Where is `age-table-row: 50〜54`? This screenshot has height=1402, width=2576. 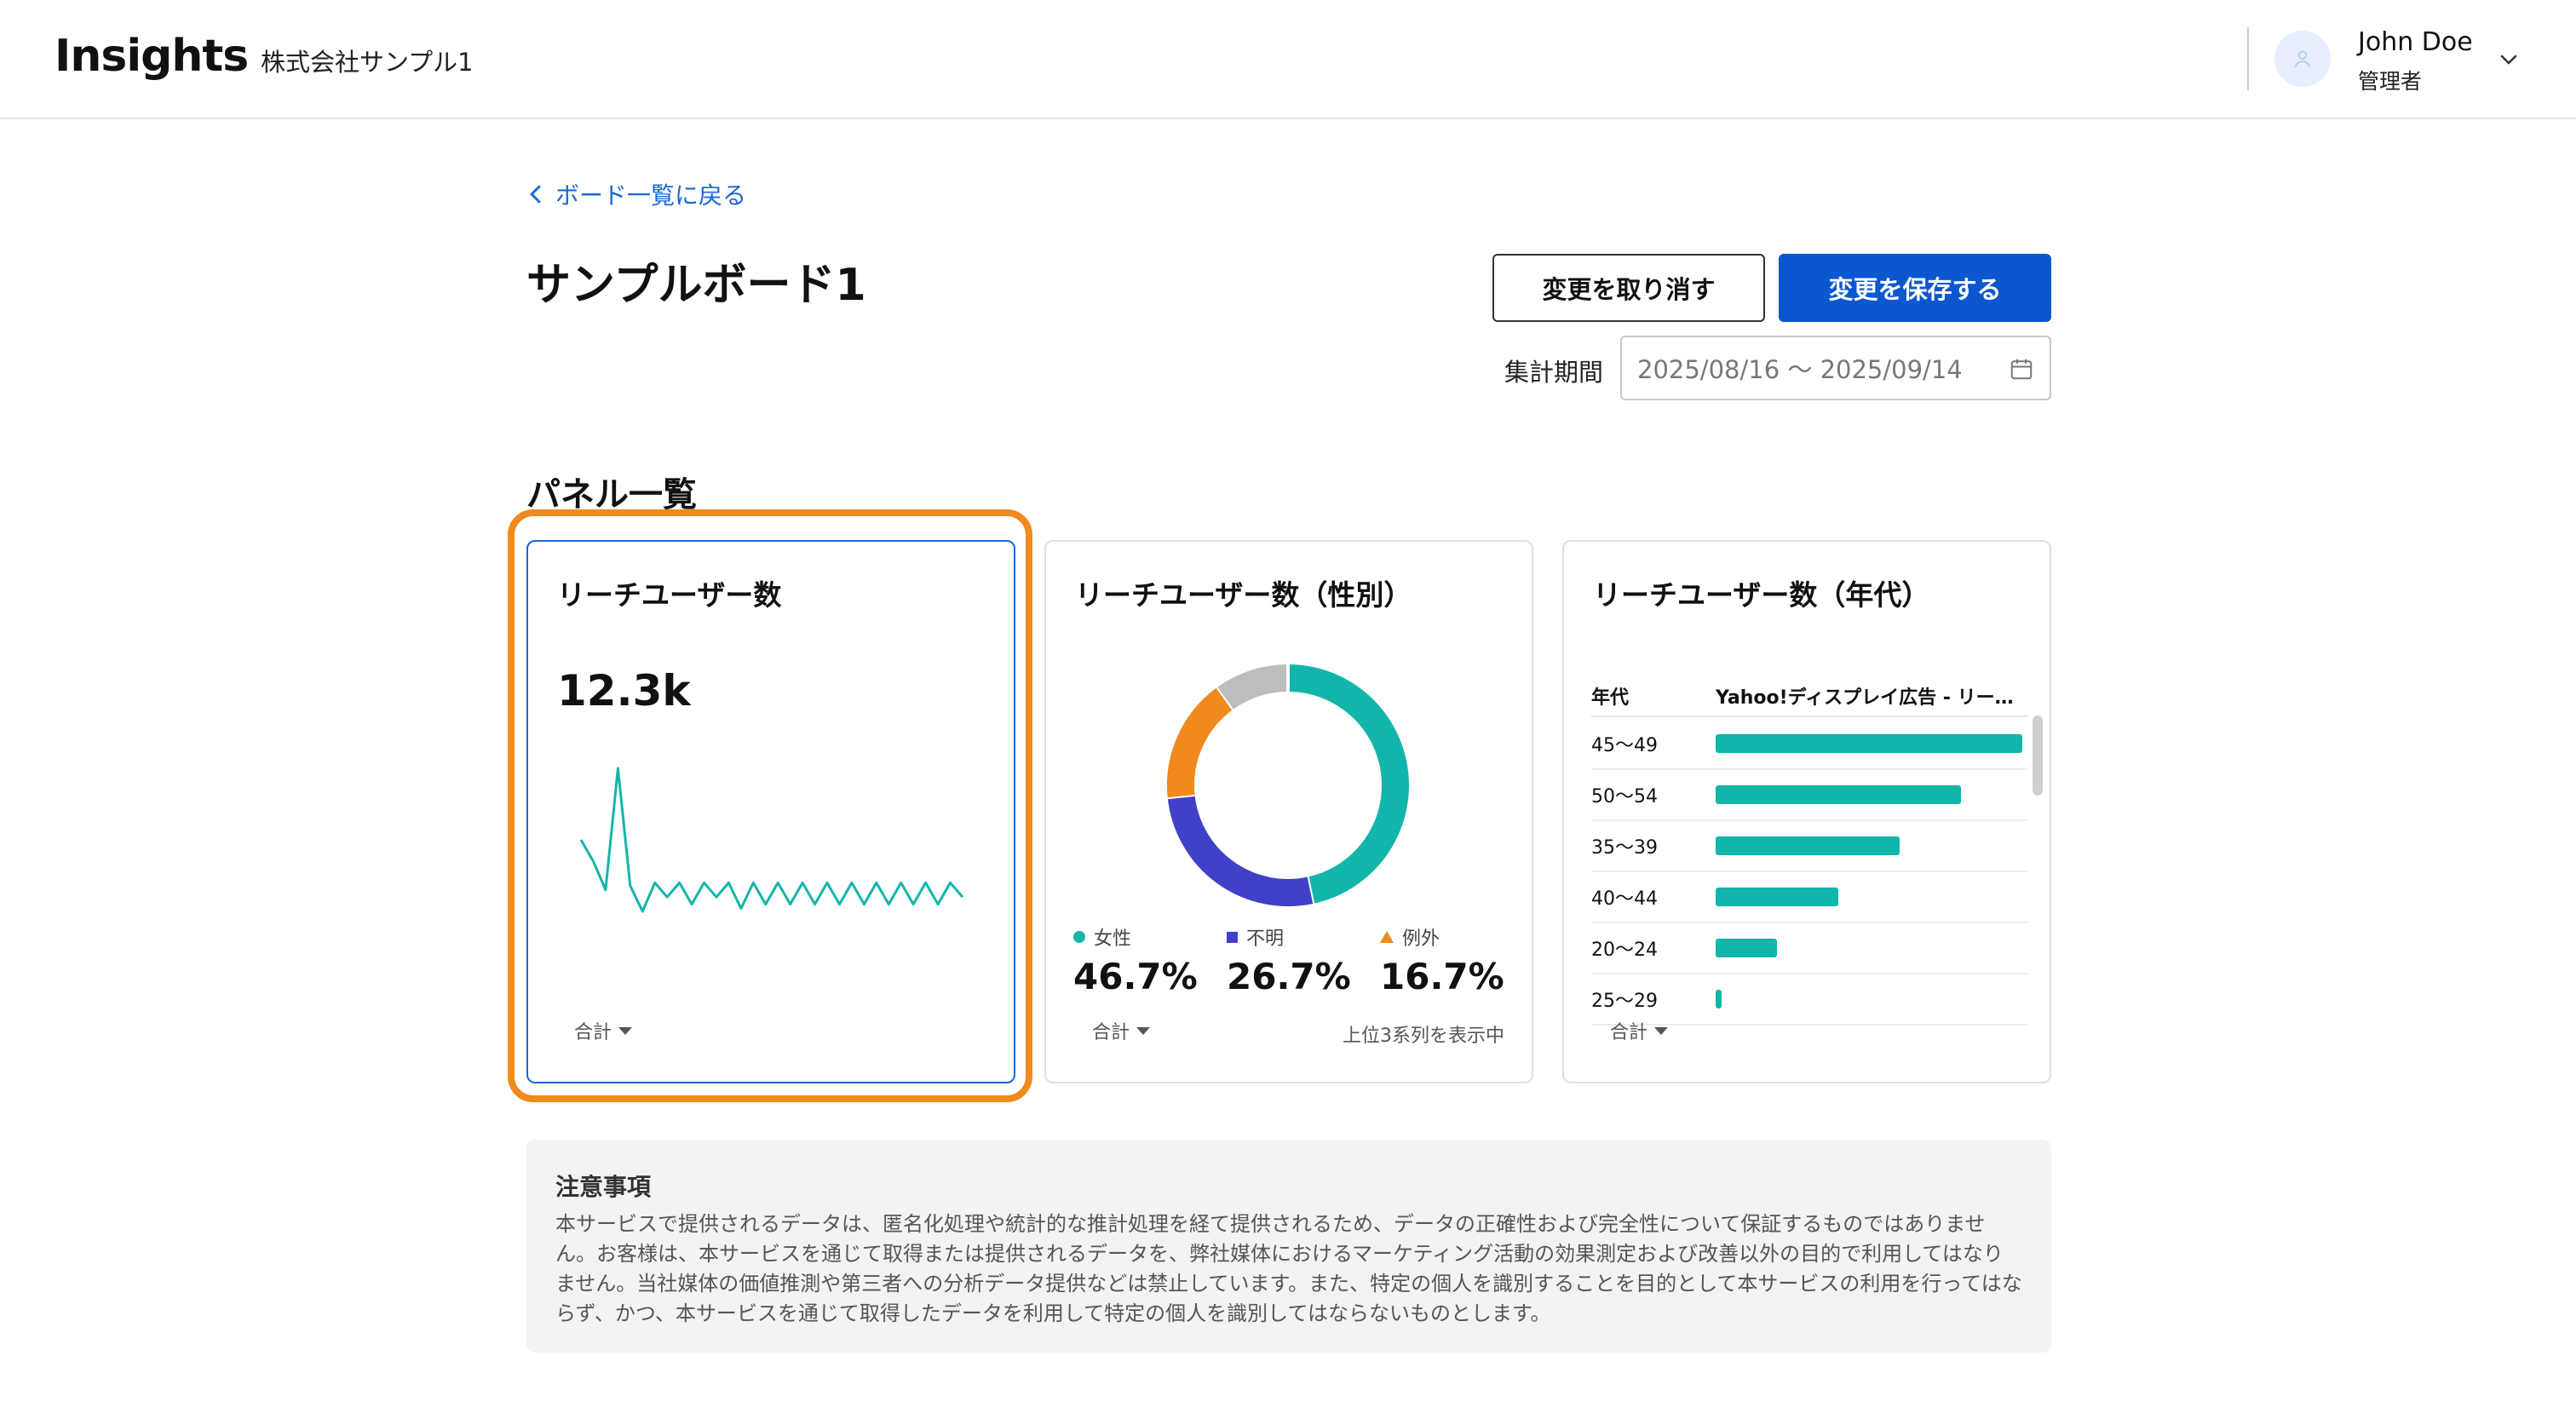 age-table-row: 50〜54 is located at coordinates (1809, 795).